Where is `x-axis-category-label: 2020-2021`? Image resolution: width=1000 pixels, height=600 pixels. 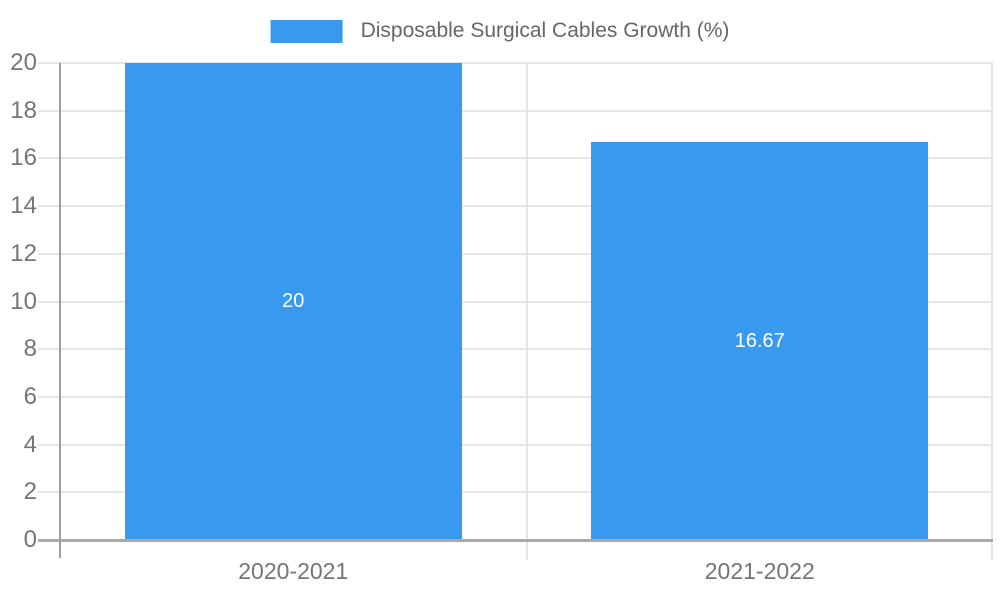
x-axis-category-label: 2020-2021 is located at coordinates (293, 571).